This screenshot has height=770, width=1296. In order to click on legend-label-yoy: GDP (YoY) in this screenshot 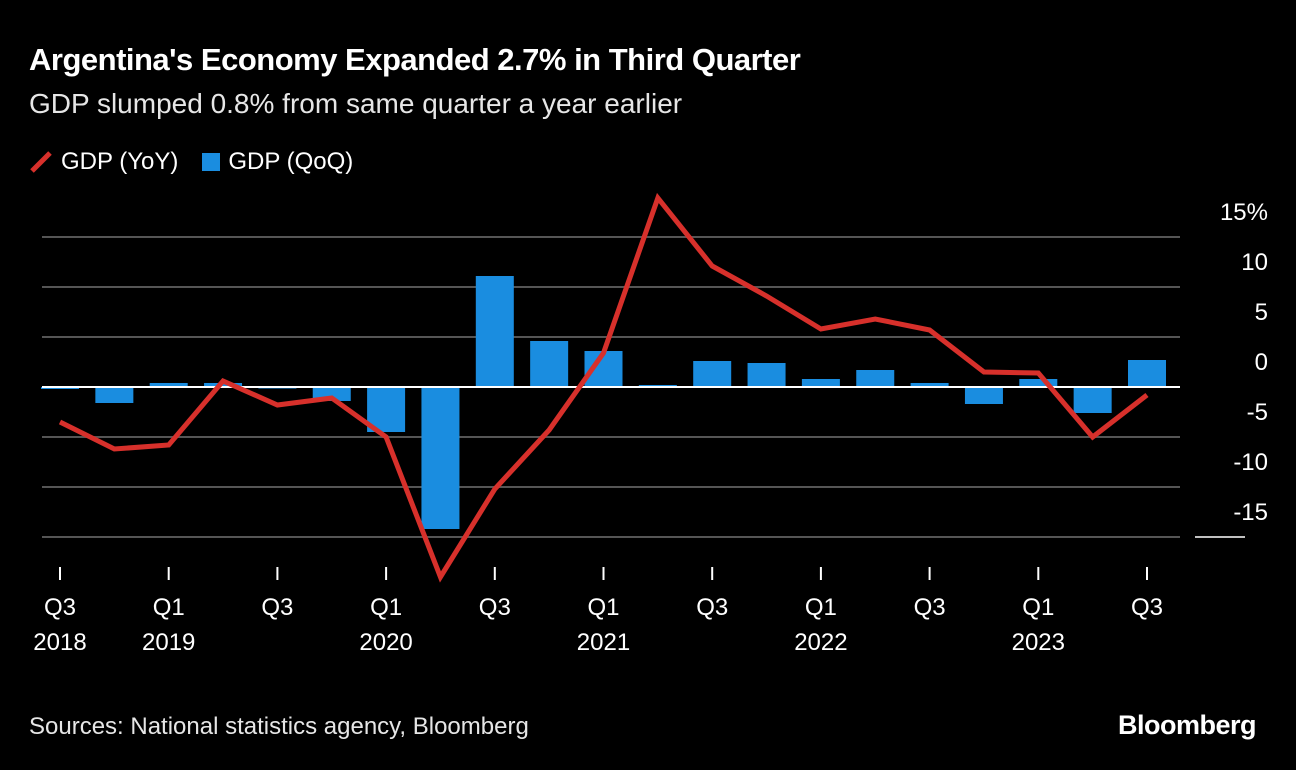, I will do `click(120, 161)`.